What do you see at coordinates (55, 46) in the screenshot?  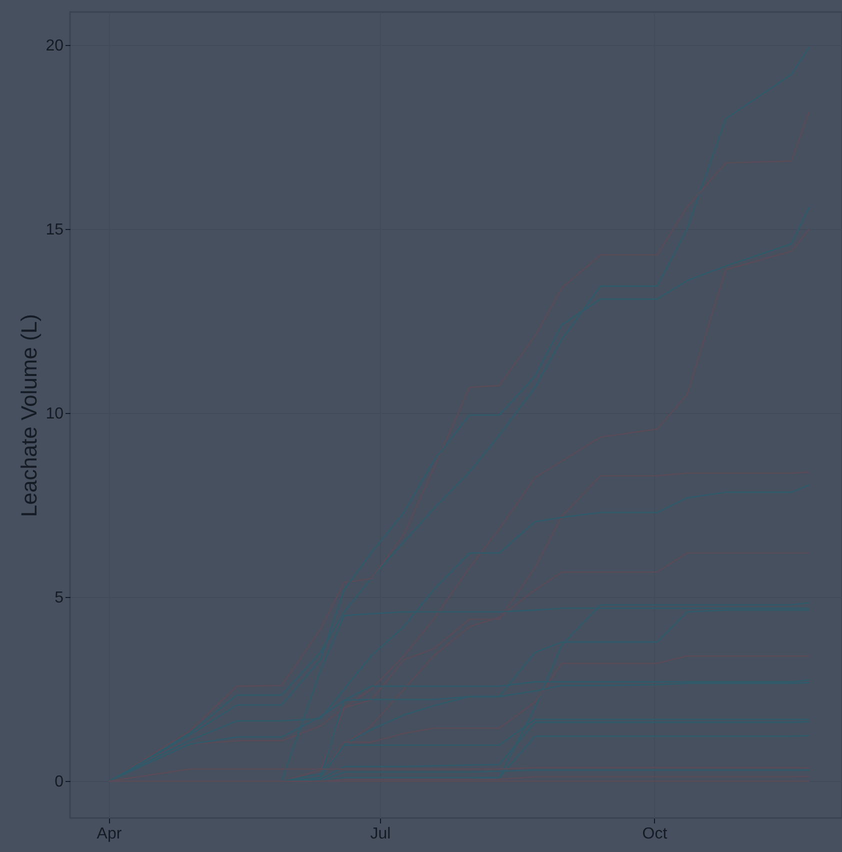 I see `y-tick-label: 20` at bounding box center [55, 46].